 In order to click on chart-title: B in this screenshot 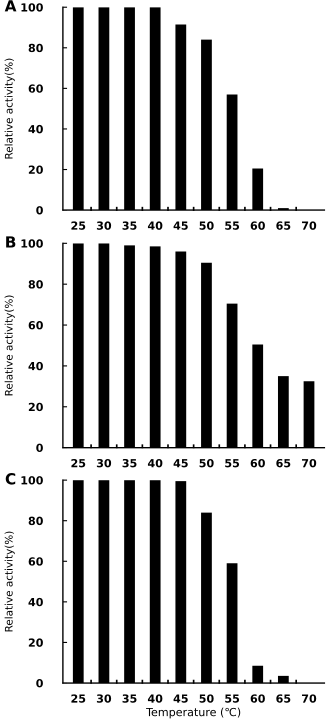, I will do `click(11, 242)`.